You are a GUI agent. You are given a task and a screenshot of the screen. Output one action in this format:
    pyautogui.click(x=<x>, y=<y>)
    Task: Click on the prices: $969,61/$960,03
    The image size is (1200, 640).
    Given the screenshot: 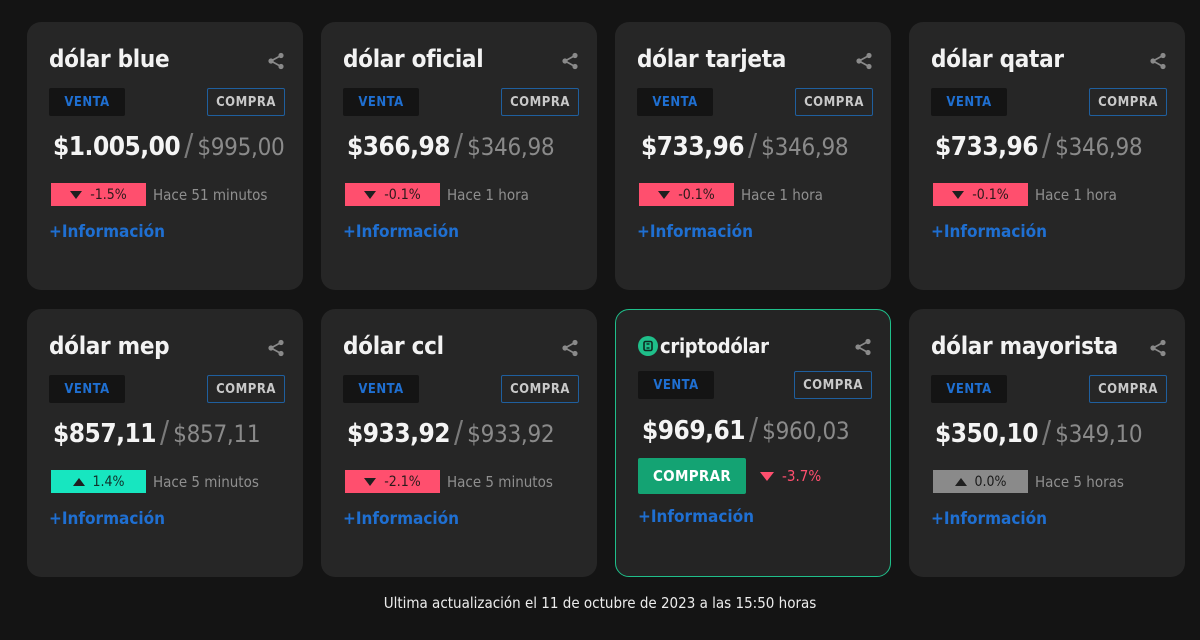 What is the action you would take?
    pyautogui.click(x=746, y=429)
    